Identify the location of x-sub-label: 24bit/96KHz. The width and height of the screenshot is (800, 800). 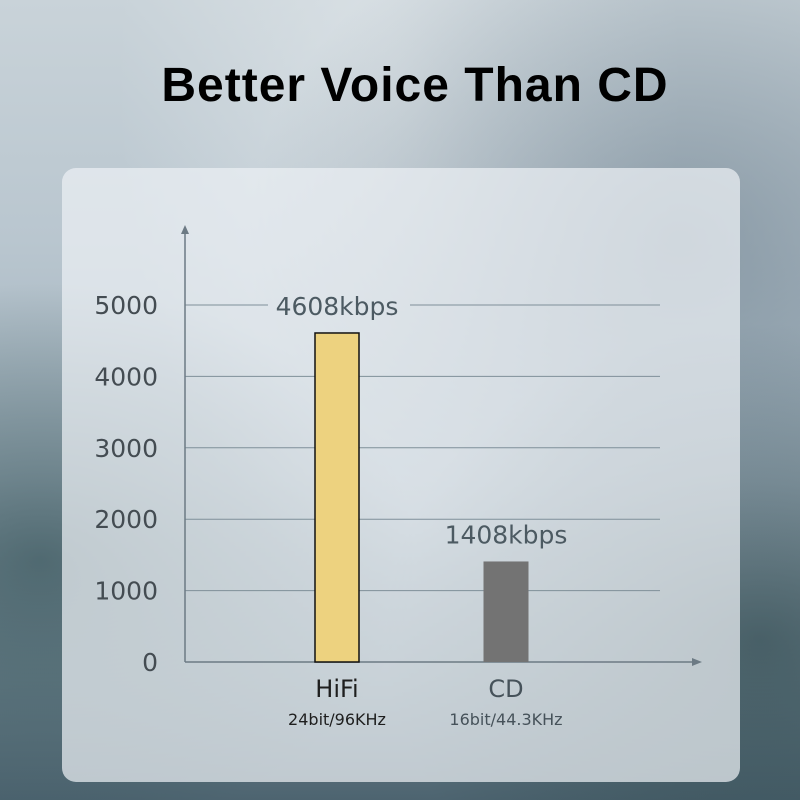
(337, 719).